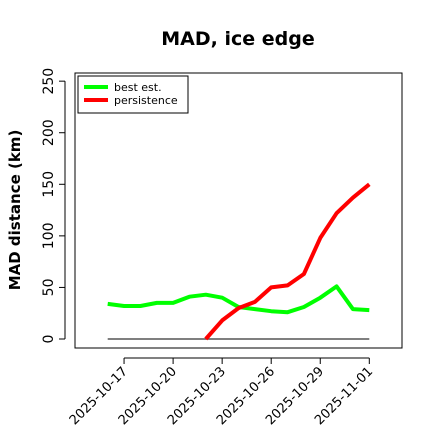 The width and height of the screenshot is (440, 440). I want to click on y-tick-label: 50, so click(49, 288).